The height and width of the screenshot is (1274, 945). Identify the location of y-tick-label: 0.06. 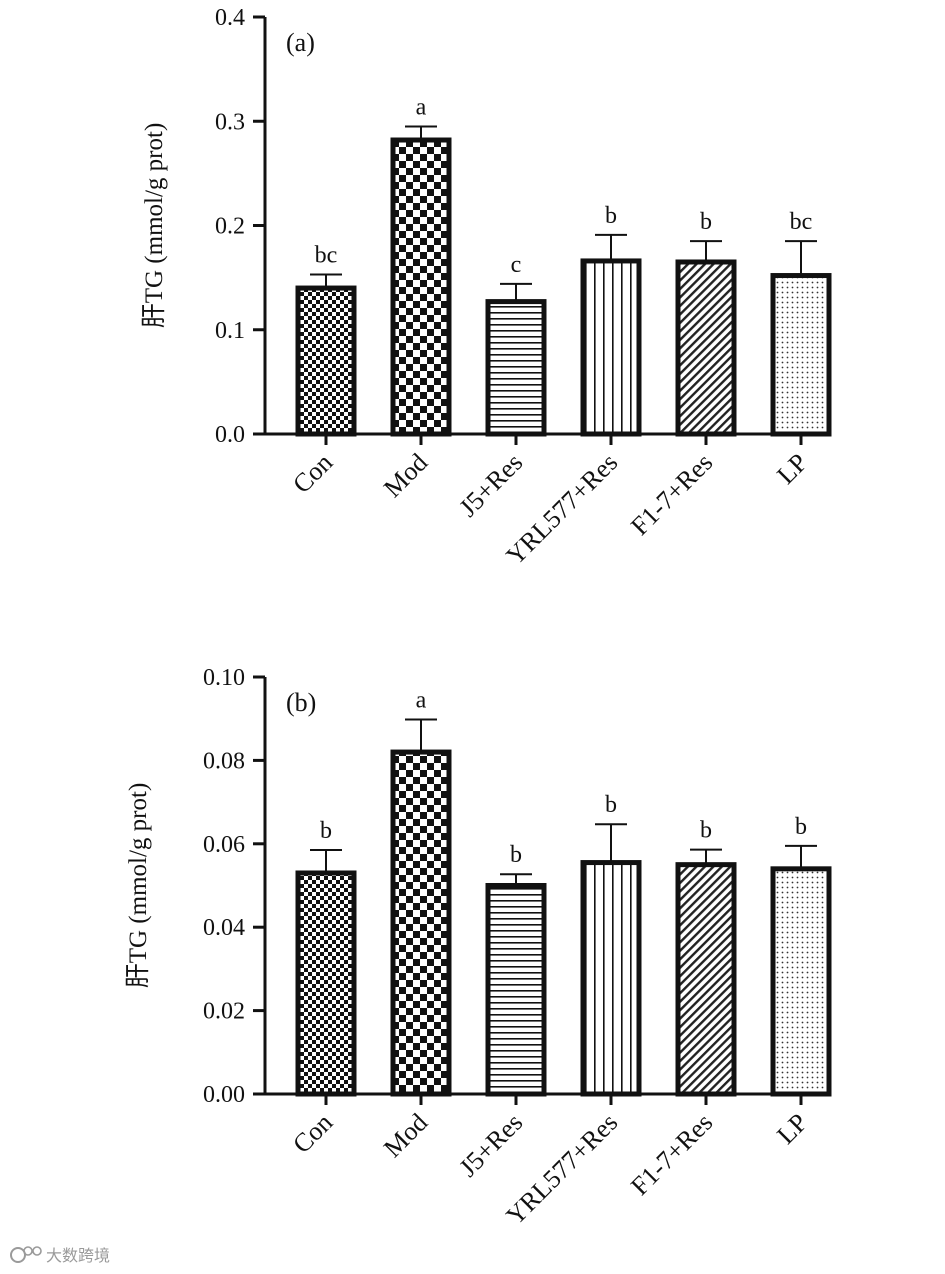
(224, 845).